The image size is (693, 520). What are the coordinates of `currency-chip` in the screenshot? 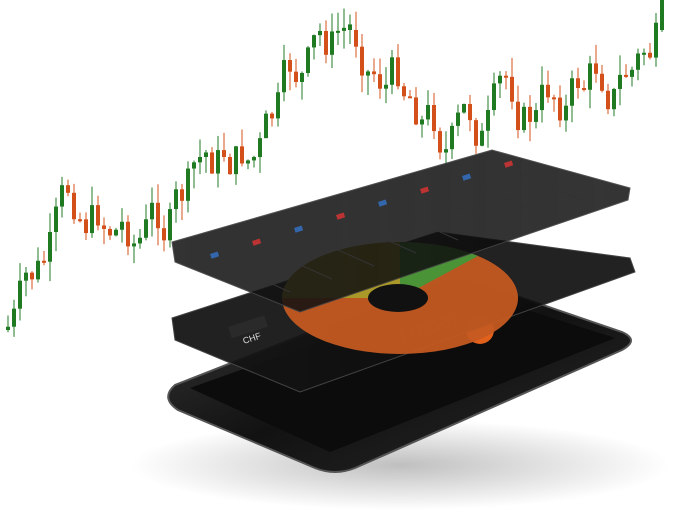 It's located at (248, 327).